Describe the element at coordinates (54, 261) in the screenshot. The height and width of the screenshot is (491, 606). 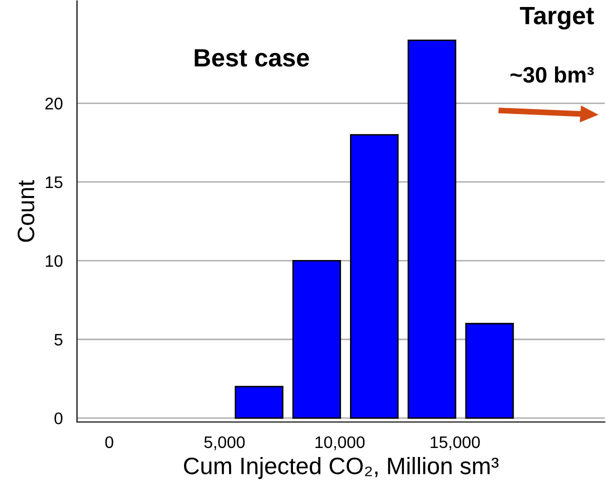
I see `y-tick-label: 10` at that location.